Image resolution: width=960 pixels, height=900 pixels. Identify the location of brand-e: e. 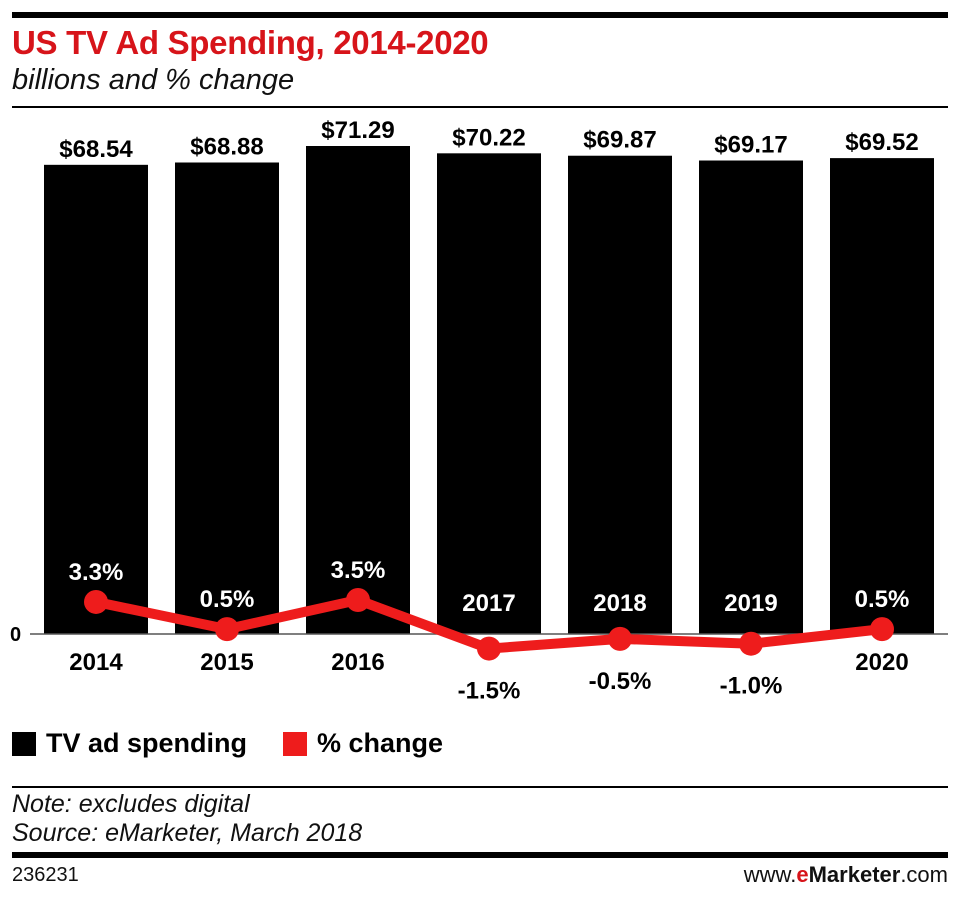
(802, 874).